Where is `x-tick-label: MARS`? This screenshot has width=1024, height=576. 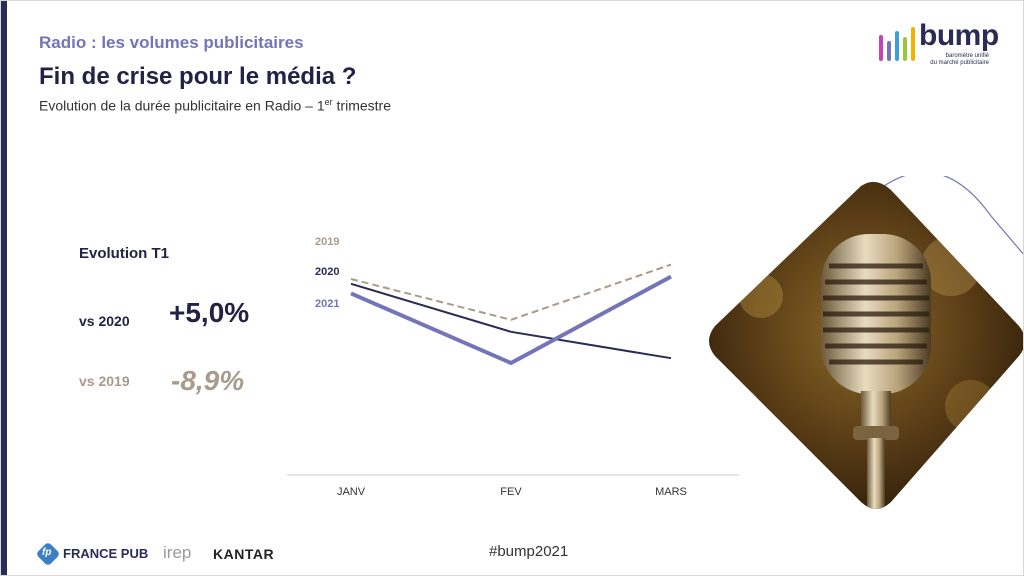
x-tick-label: MARS is located at coordinates (671, 492).